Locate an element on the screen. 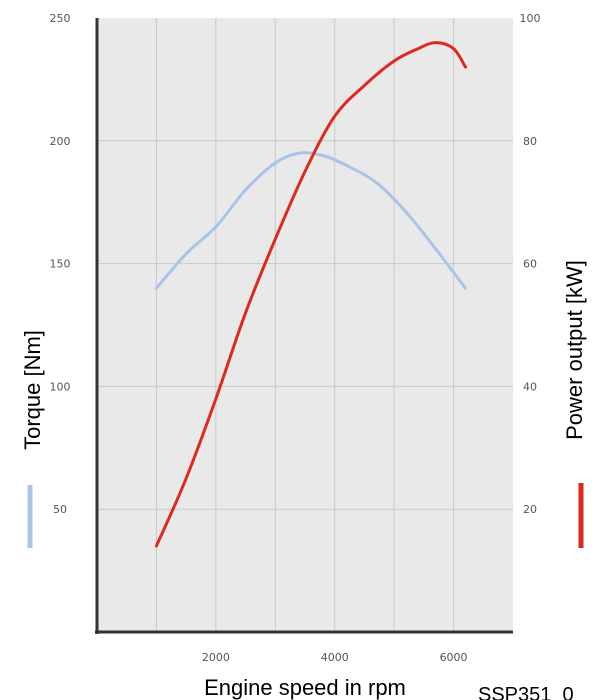 The width and height of the screenshot is (604, 700). x-tick-label: 2000 is located at coordinates (216, 657).